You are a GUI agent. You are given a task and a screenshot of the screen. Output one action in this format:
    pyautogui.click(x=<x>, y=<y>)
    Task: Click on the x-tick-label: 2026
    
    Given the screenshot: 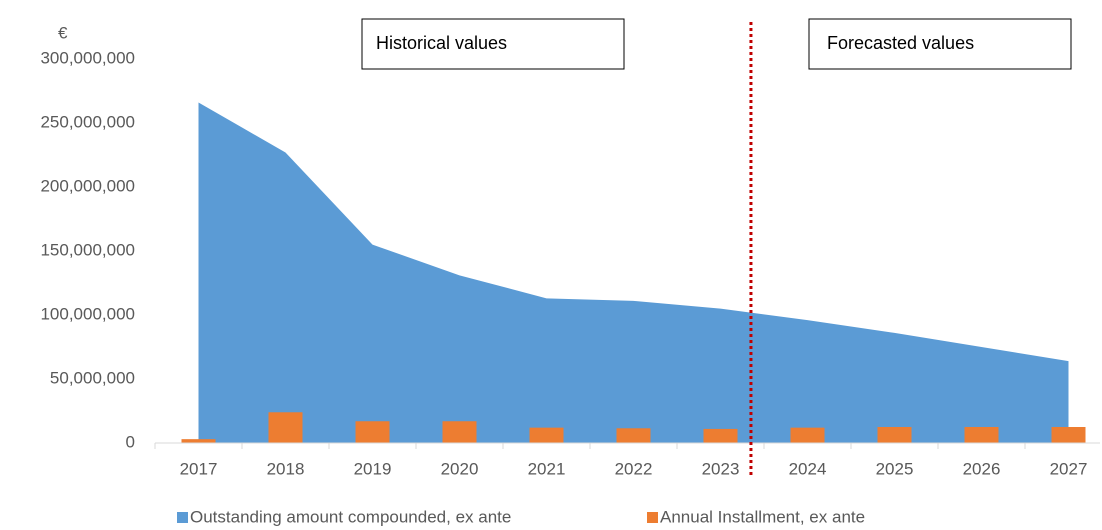 What is the action you would take?
    pyautogui.click(x=982, y=468)
    